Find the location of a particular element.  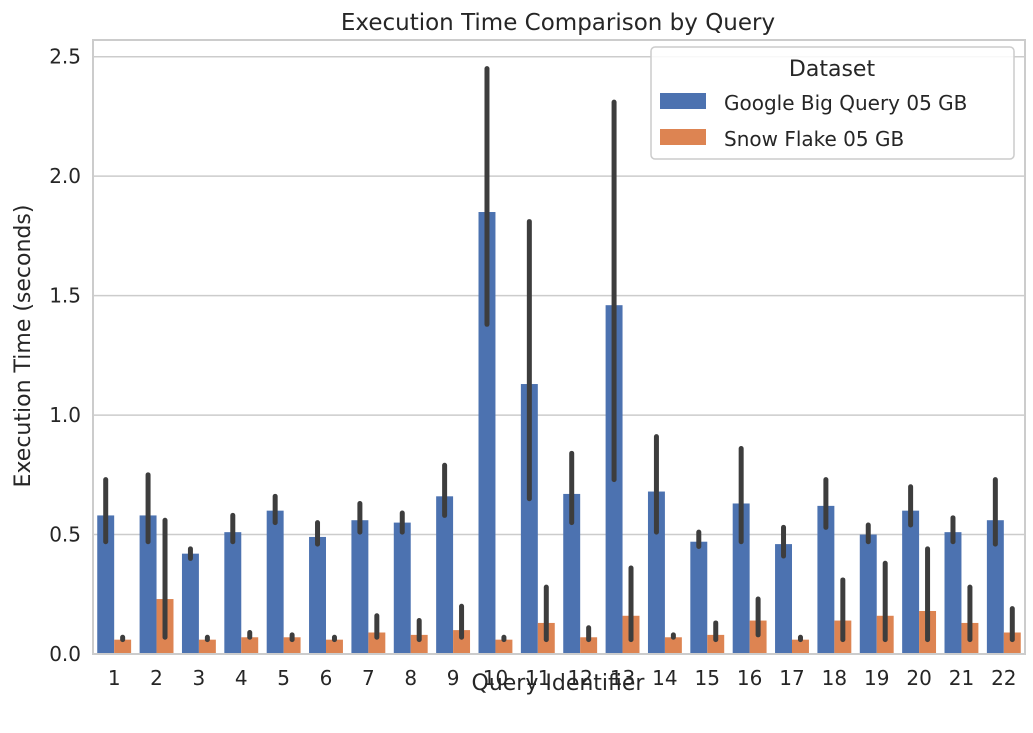

y-tick-label: 2.0 is located at coordinates (65, 176).